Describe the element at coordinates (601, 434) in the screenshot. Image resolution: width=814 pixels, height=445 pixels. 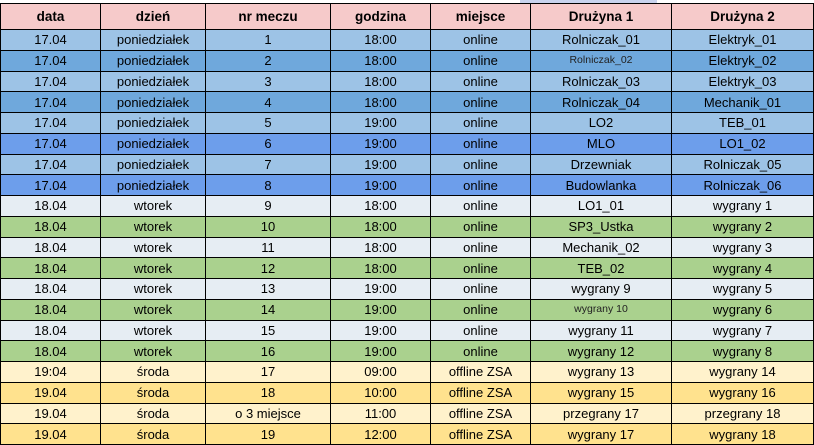
I see `table-cell: wygrany 17` at that location.